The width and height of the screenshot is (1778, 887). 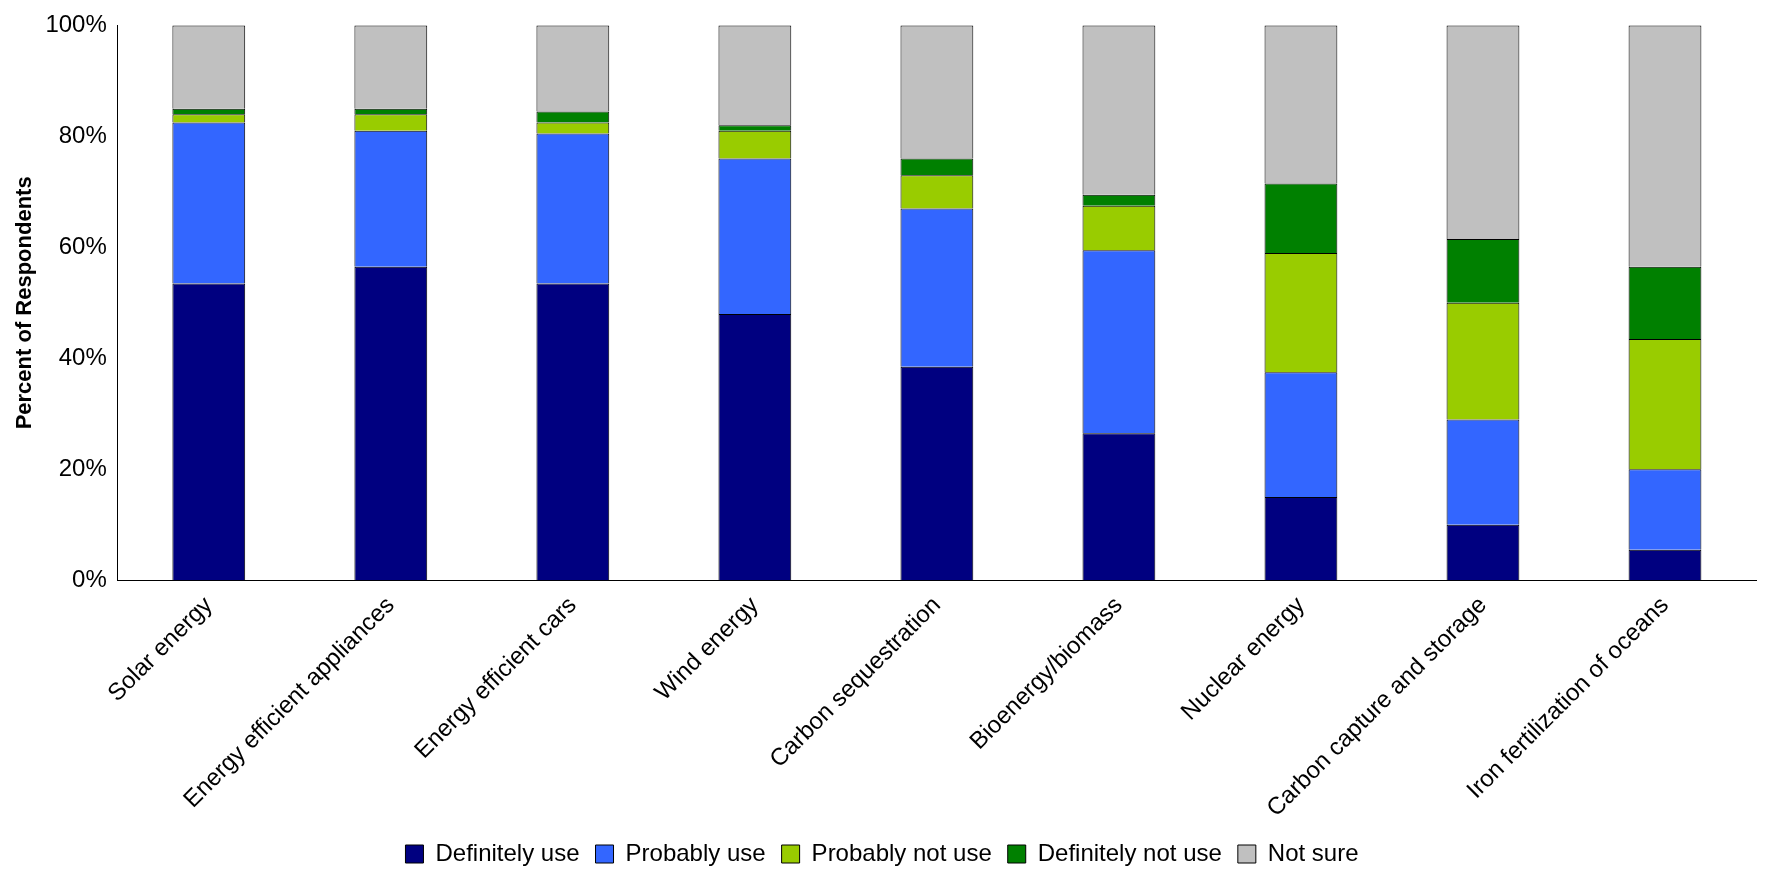 What do you see at coordinates (901, 852) in the screenshot?
I see `legend-label: Probably not use` at bounding box center [901, 852].